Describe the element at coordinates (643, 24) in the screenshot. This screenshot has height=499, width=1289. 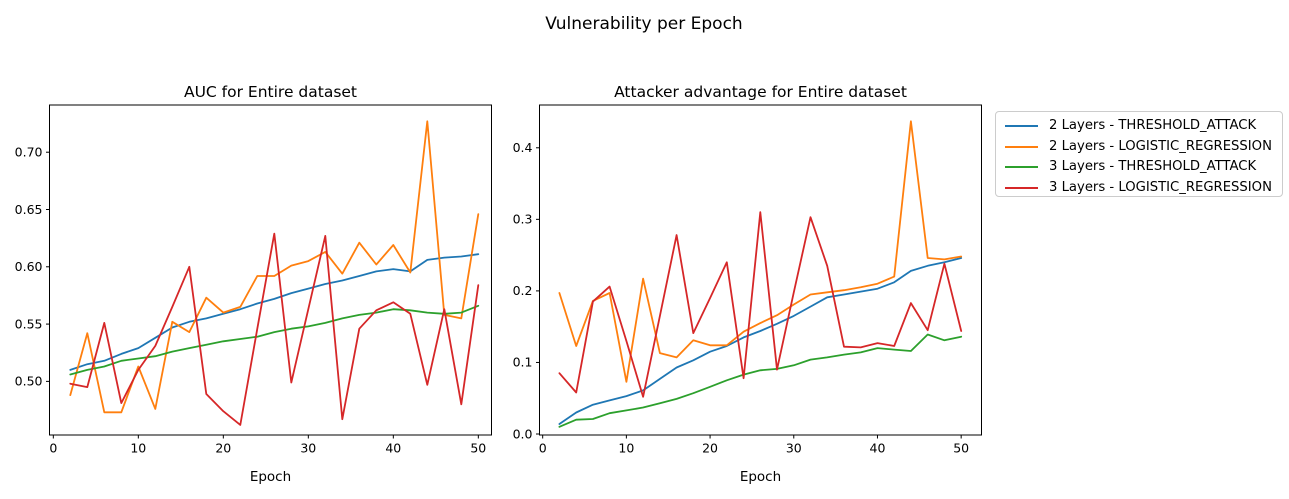
I see `figure-title: Vulnerability per Epoch` at that location.